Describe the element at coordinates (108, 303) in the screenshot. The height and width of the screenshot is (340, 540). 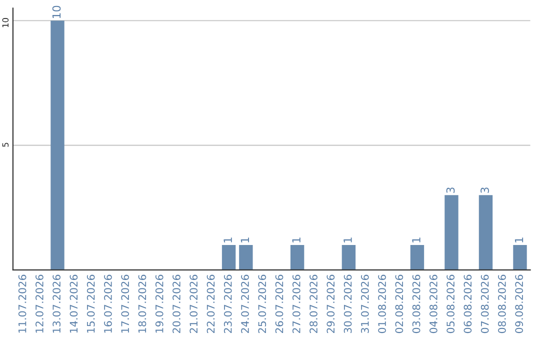
I see `x-tick-label: 16.07.2026` at that location.